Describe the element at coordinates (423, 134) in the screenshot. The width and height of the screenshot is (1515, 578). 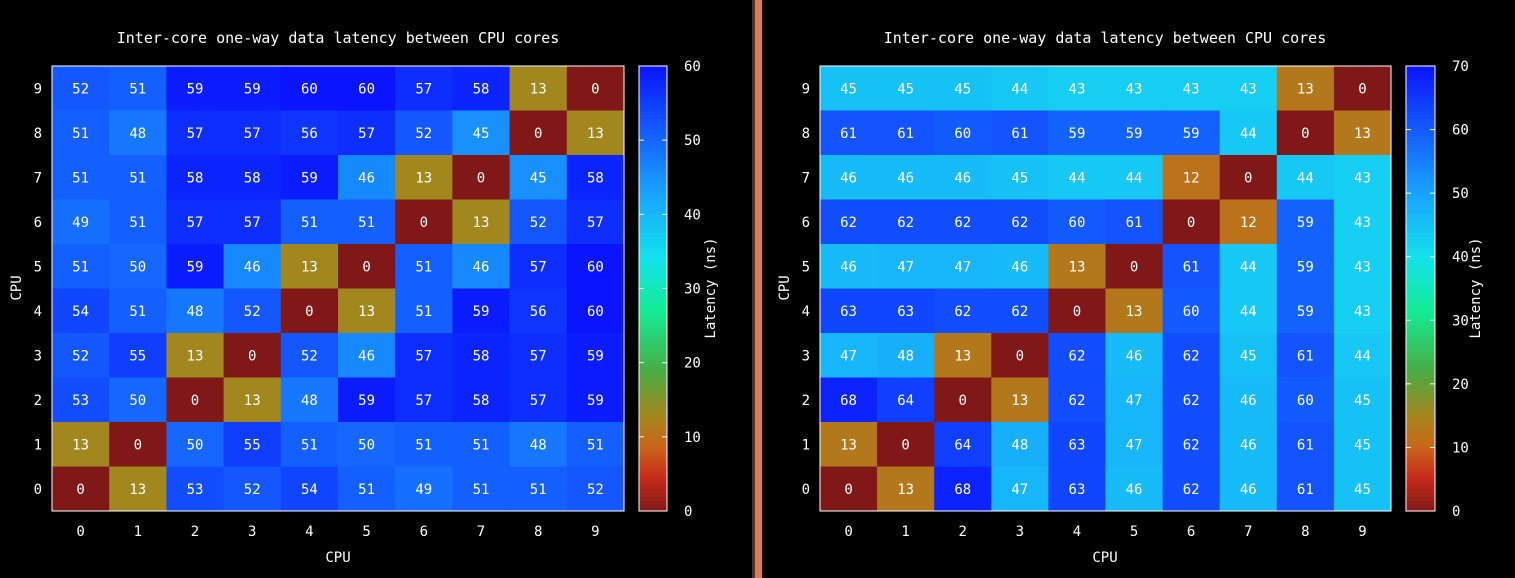
I see `cell-value-label: 52` at that location.